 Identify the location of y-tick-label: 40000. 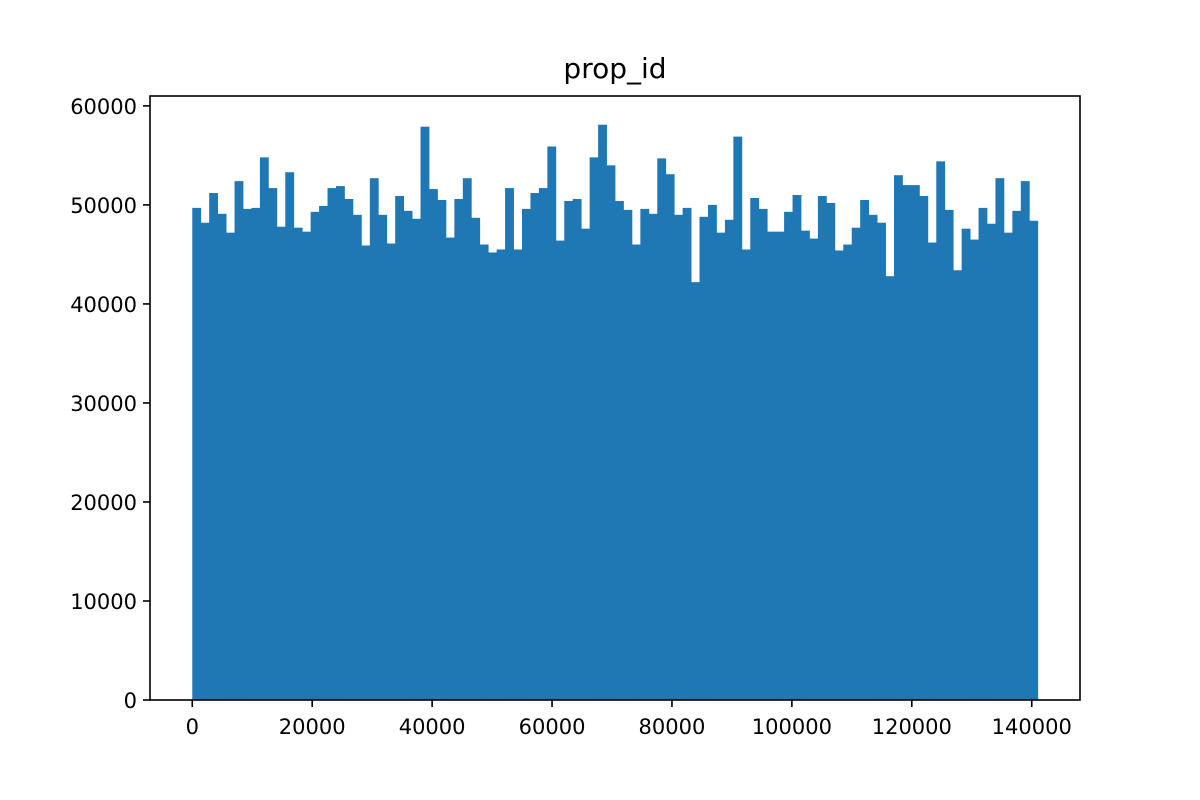
(103, 305).